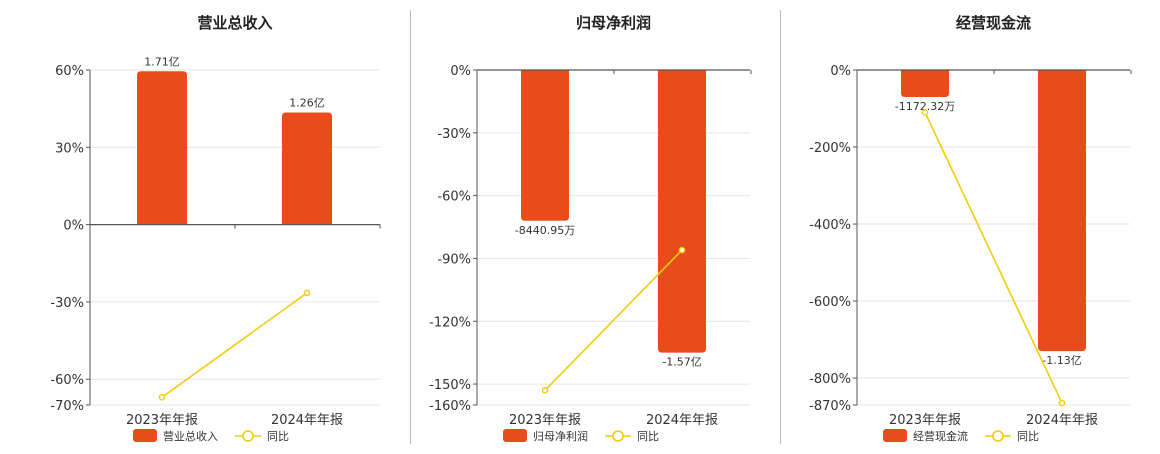  Describe the element at coordinates (560, 436) in the screenshot. I see `legend-bar-label: 归母净利润` at that location.